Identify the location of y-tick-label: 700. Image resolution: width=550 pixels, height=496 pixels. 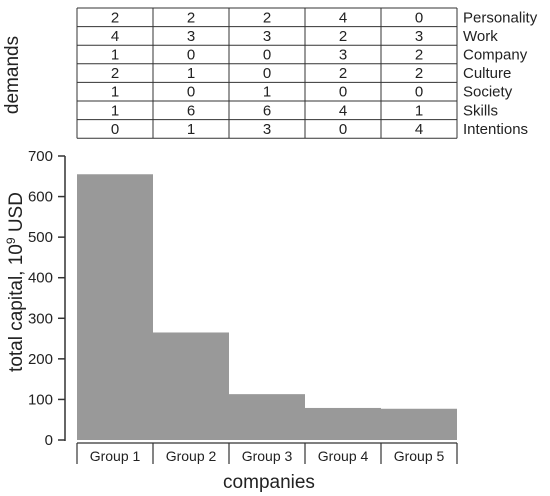
(40, 156).